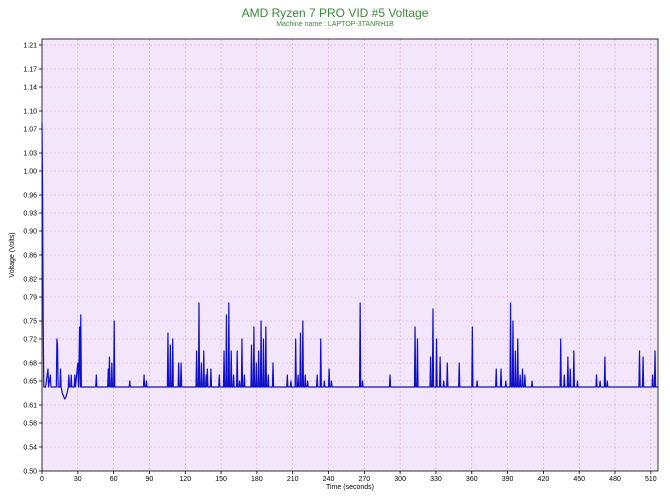  I want to click on y-tick-label: 0.93, so click(30, 214).